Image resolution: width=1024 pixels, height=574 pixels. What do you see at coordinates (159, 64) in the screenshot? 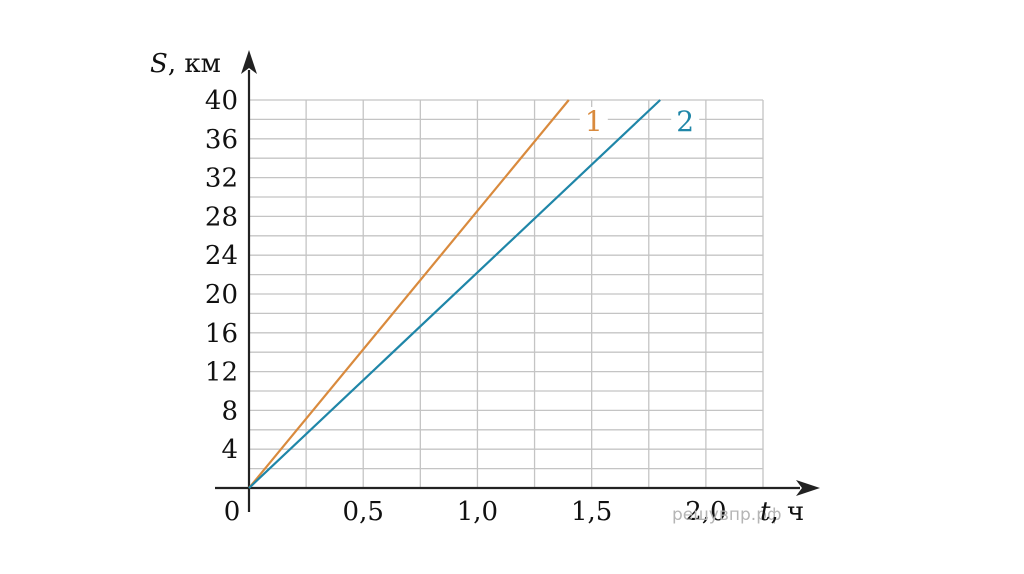
I see `y-axis-symbol: S` at bounding box center [159, 64].